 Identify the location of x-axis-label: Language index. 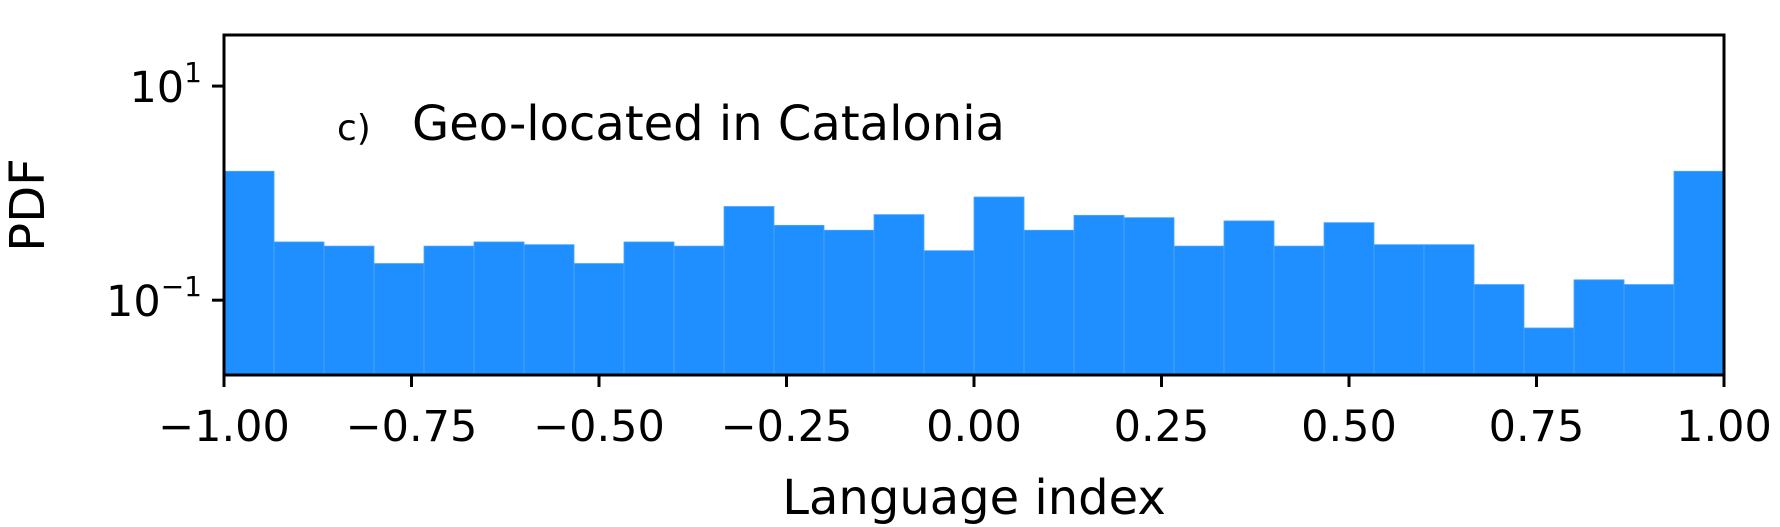
(973, 498).